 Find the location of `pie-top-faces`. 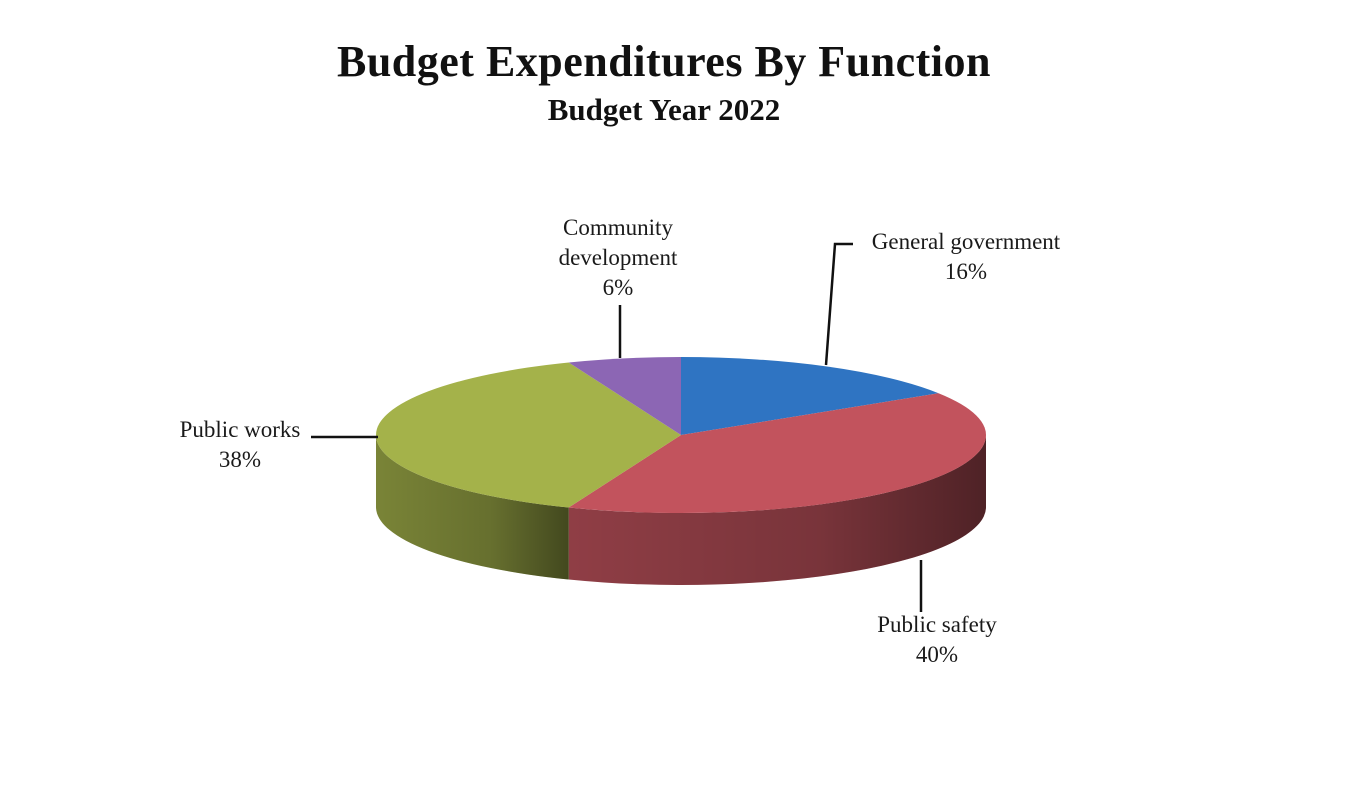

pie-top-faces is located at coordinates (681, 435).